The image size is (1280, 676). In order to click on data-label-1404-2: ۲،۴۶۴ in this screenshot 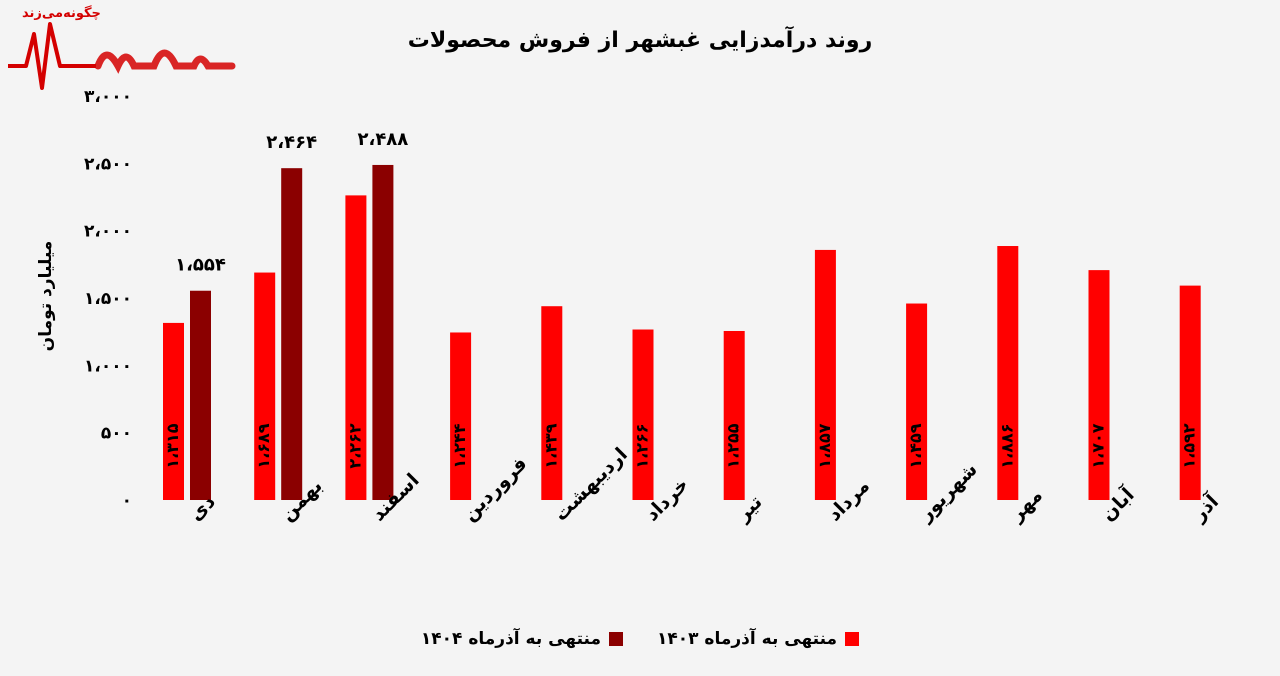, I will do `click(291, 142)`.